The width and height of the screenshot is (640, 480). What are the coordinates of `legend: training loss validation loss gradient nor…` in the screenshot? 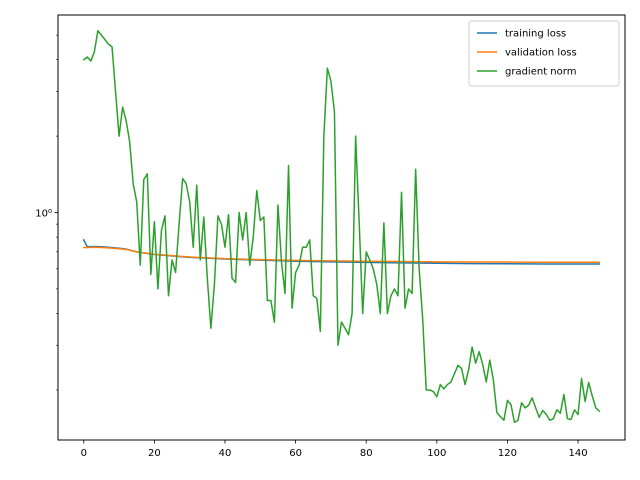 It's located at (544, 53).